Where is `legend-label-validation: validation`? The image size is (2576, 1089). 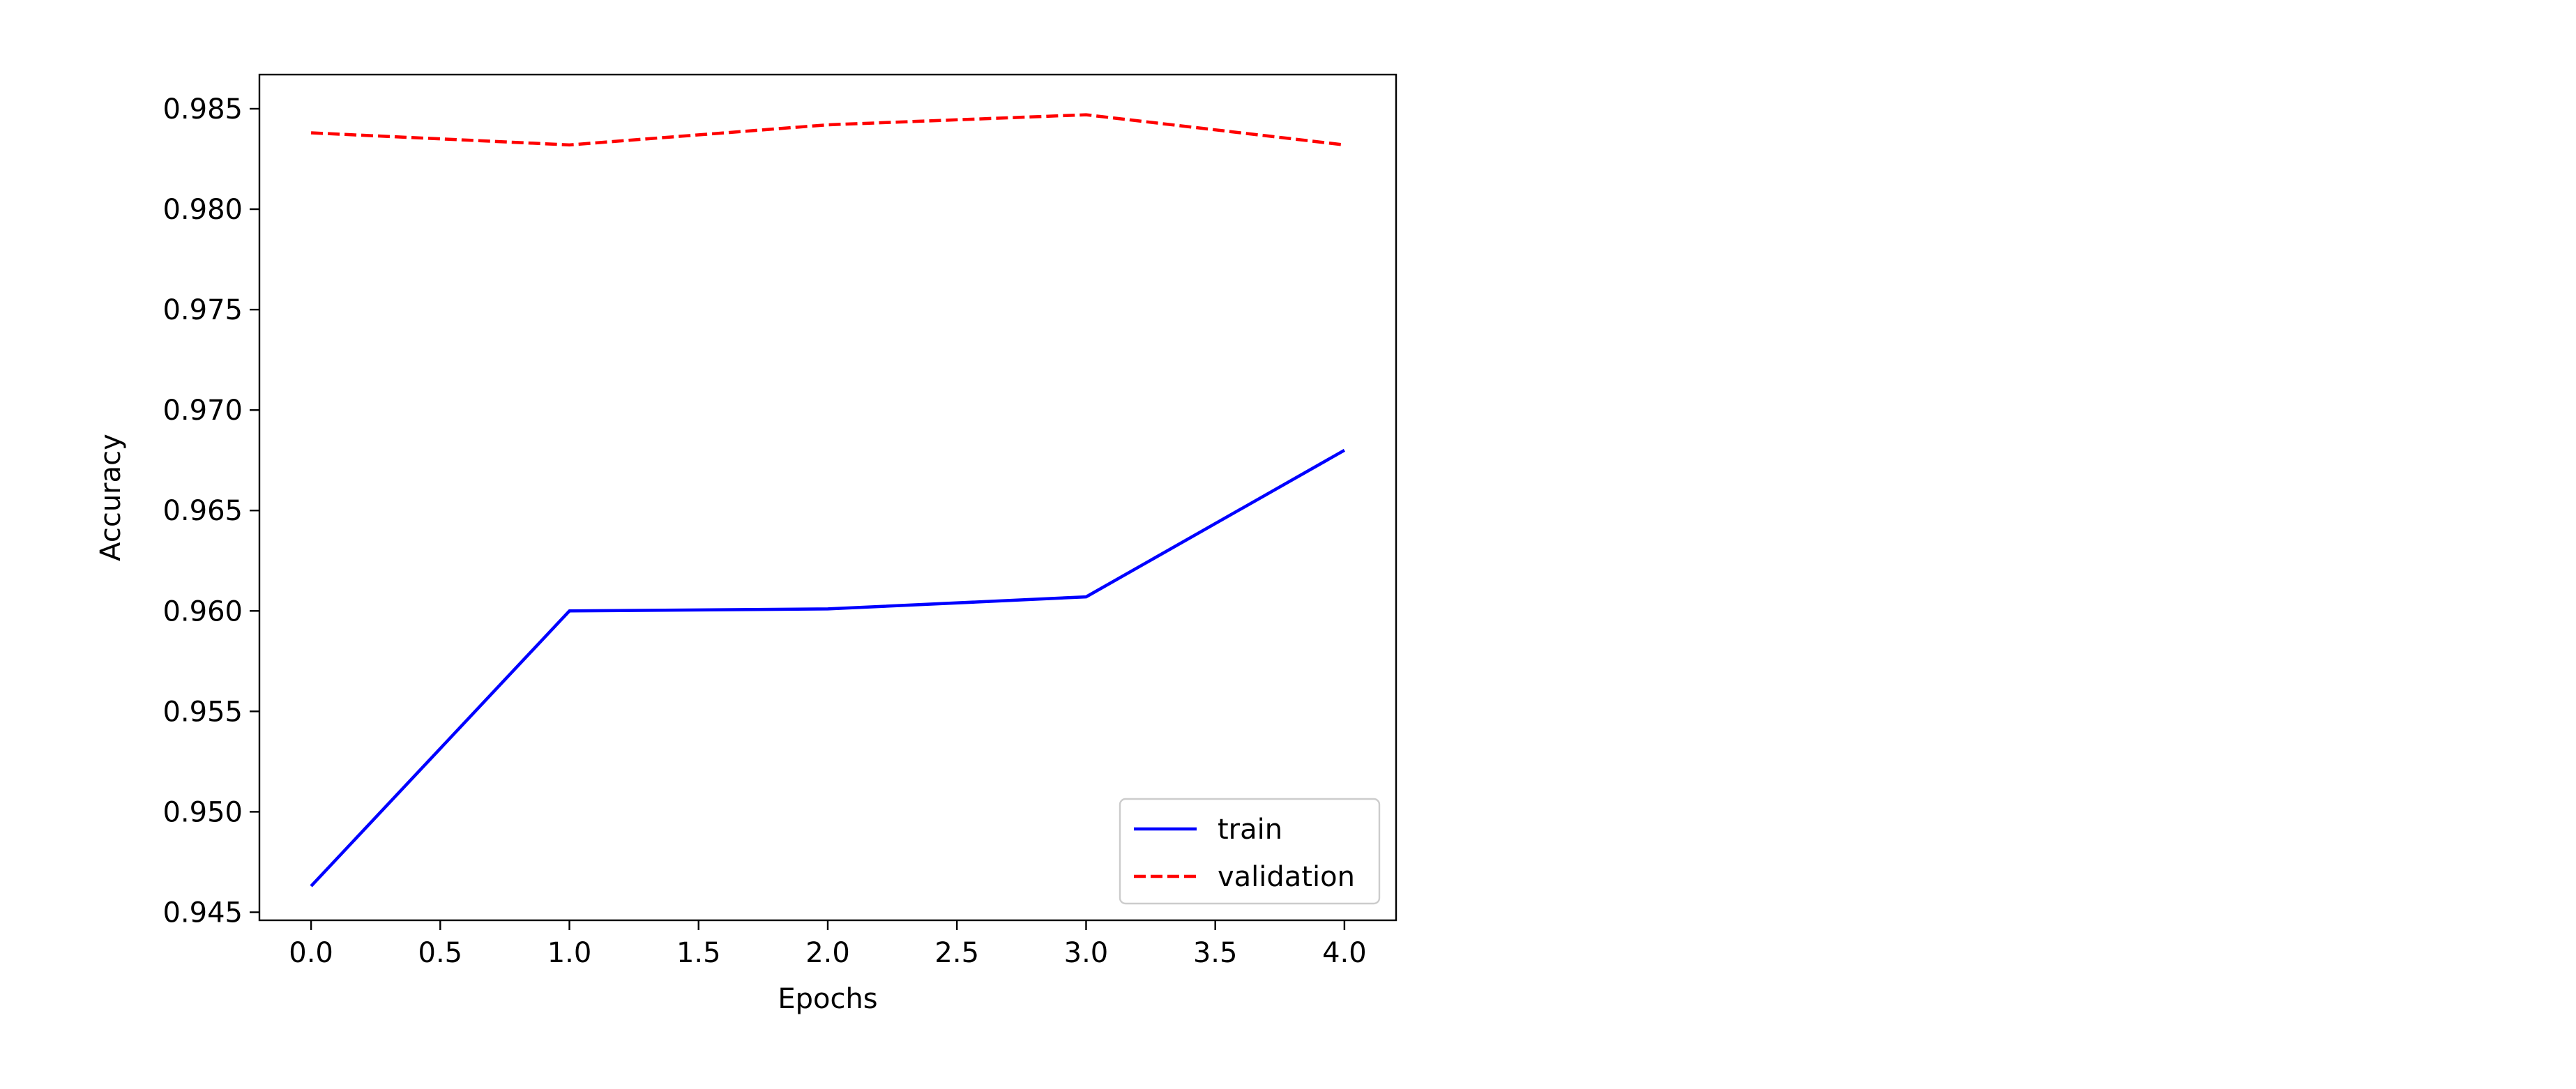 legend-label-validation: validation is located at coordinates (1286, 877).